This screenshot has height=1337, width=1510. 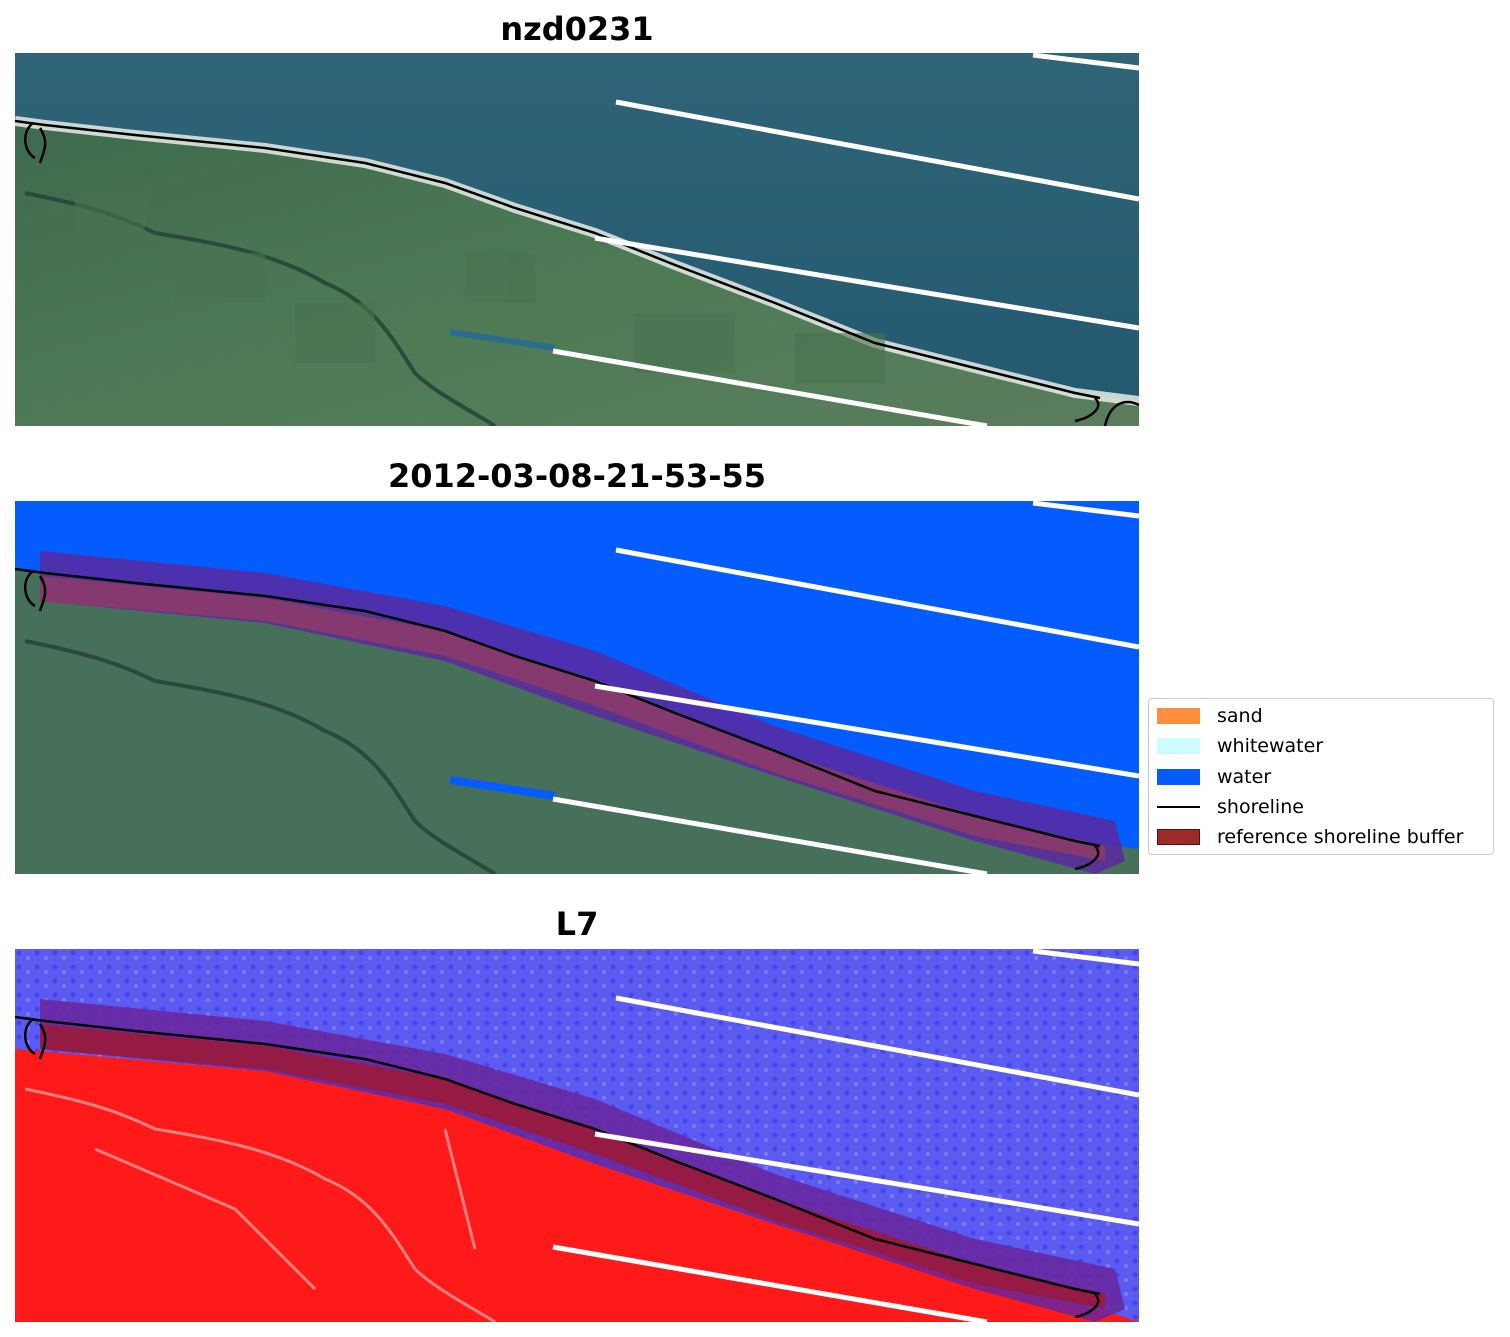 What do you see at coordinates (1260, 807) in the screenshot?
I see `legend-label: shoreline` at bounding box center [1260, 807].